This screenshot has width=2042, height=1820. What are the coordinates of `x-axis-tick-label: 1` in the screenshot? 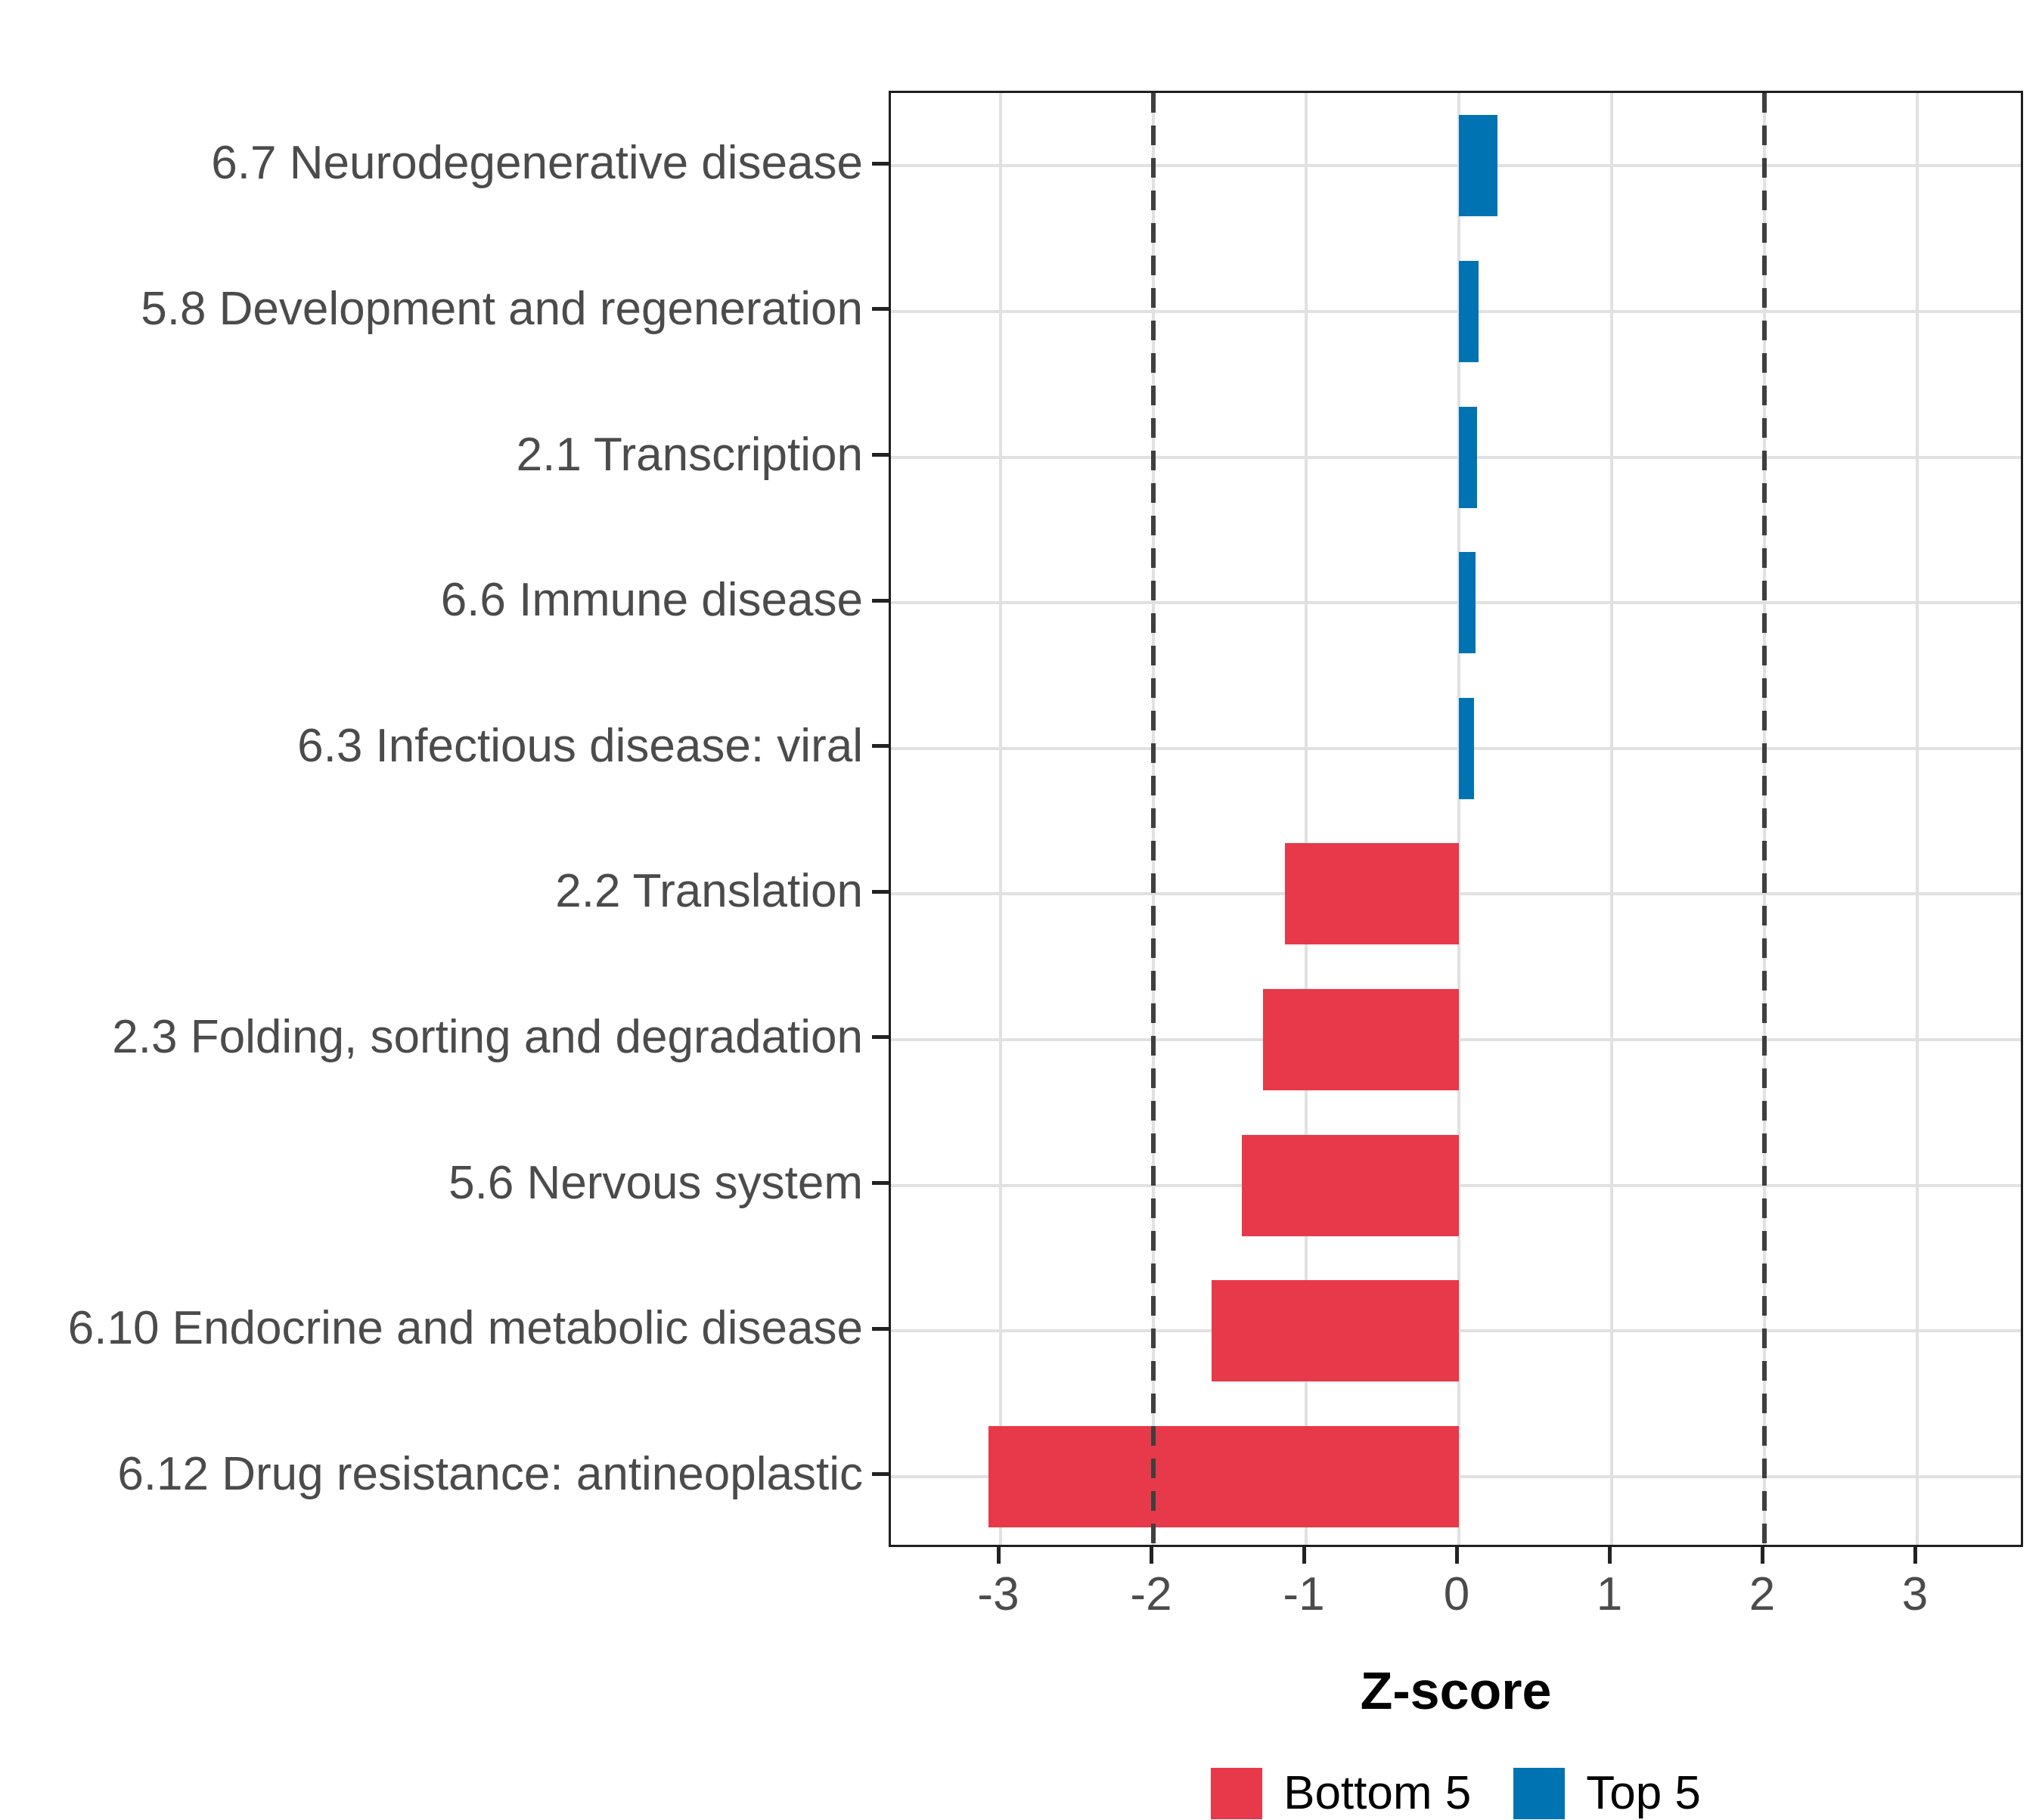 It's located at (1609, 1594).